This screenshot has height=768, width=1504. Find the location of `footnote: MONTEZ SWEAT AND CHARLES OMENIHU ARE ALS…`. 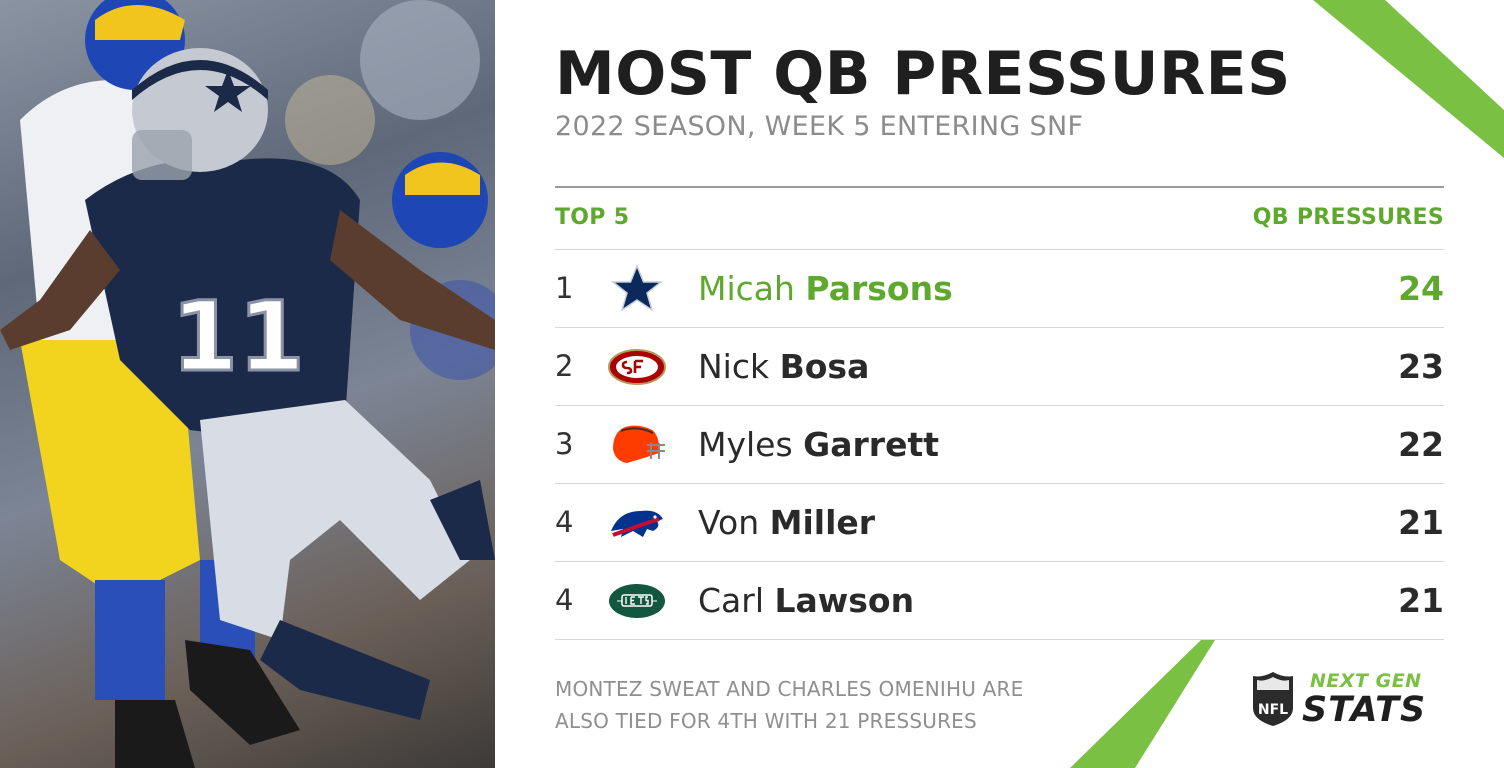

footnote: MONTEZ SWEAT AND CHARLES OMENIHU ARE ALS… is located at coordinates (835, 705).